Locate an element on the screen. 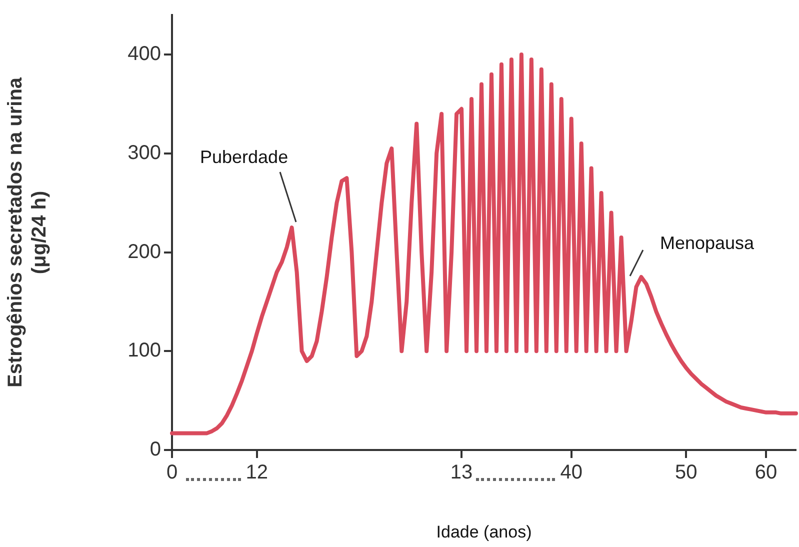  x-tick-label: 0 is located at coordinates (172, 473).